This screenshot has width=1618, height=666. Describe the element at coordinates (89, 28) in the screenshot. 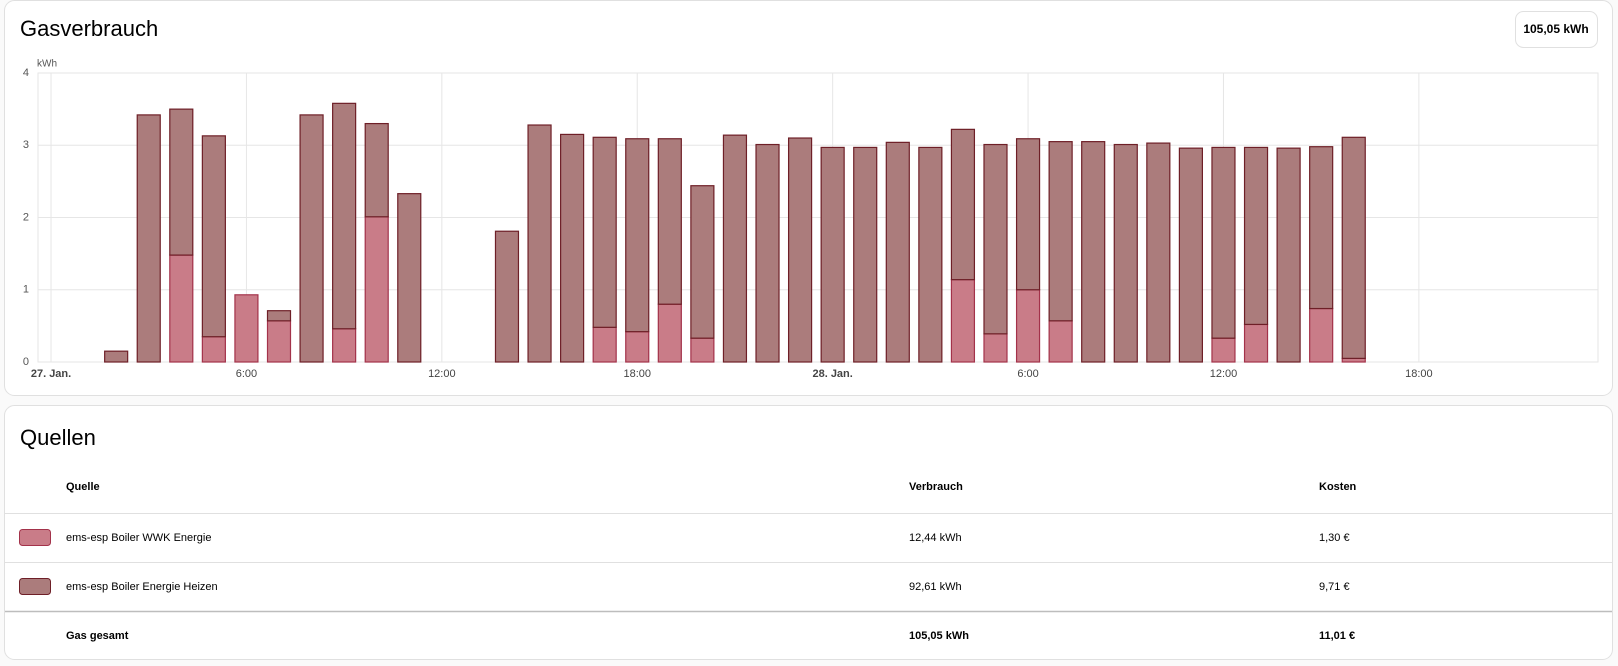

I see `chart-title: Gasverbrauch` at that location.